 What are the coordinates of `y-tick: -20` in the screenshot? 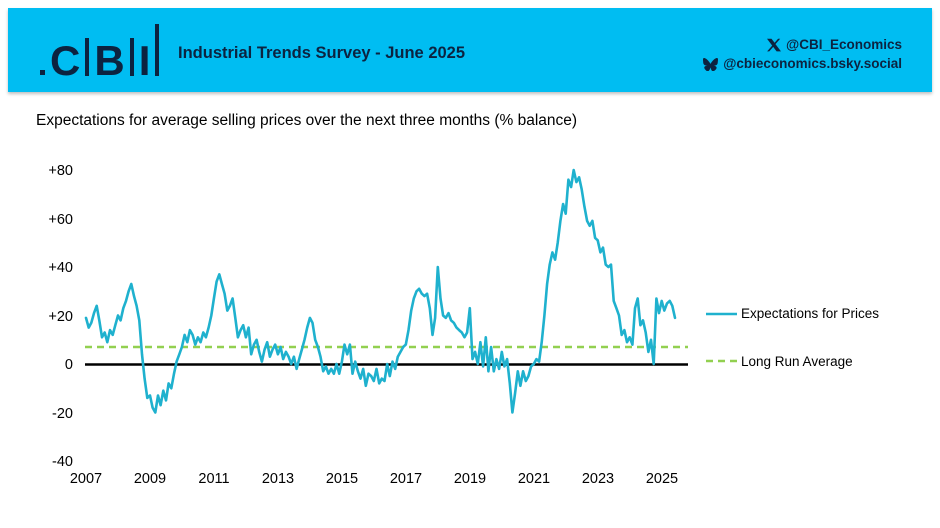 It's located at (62, 414).